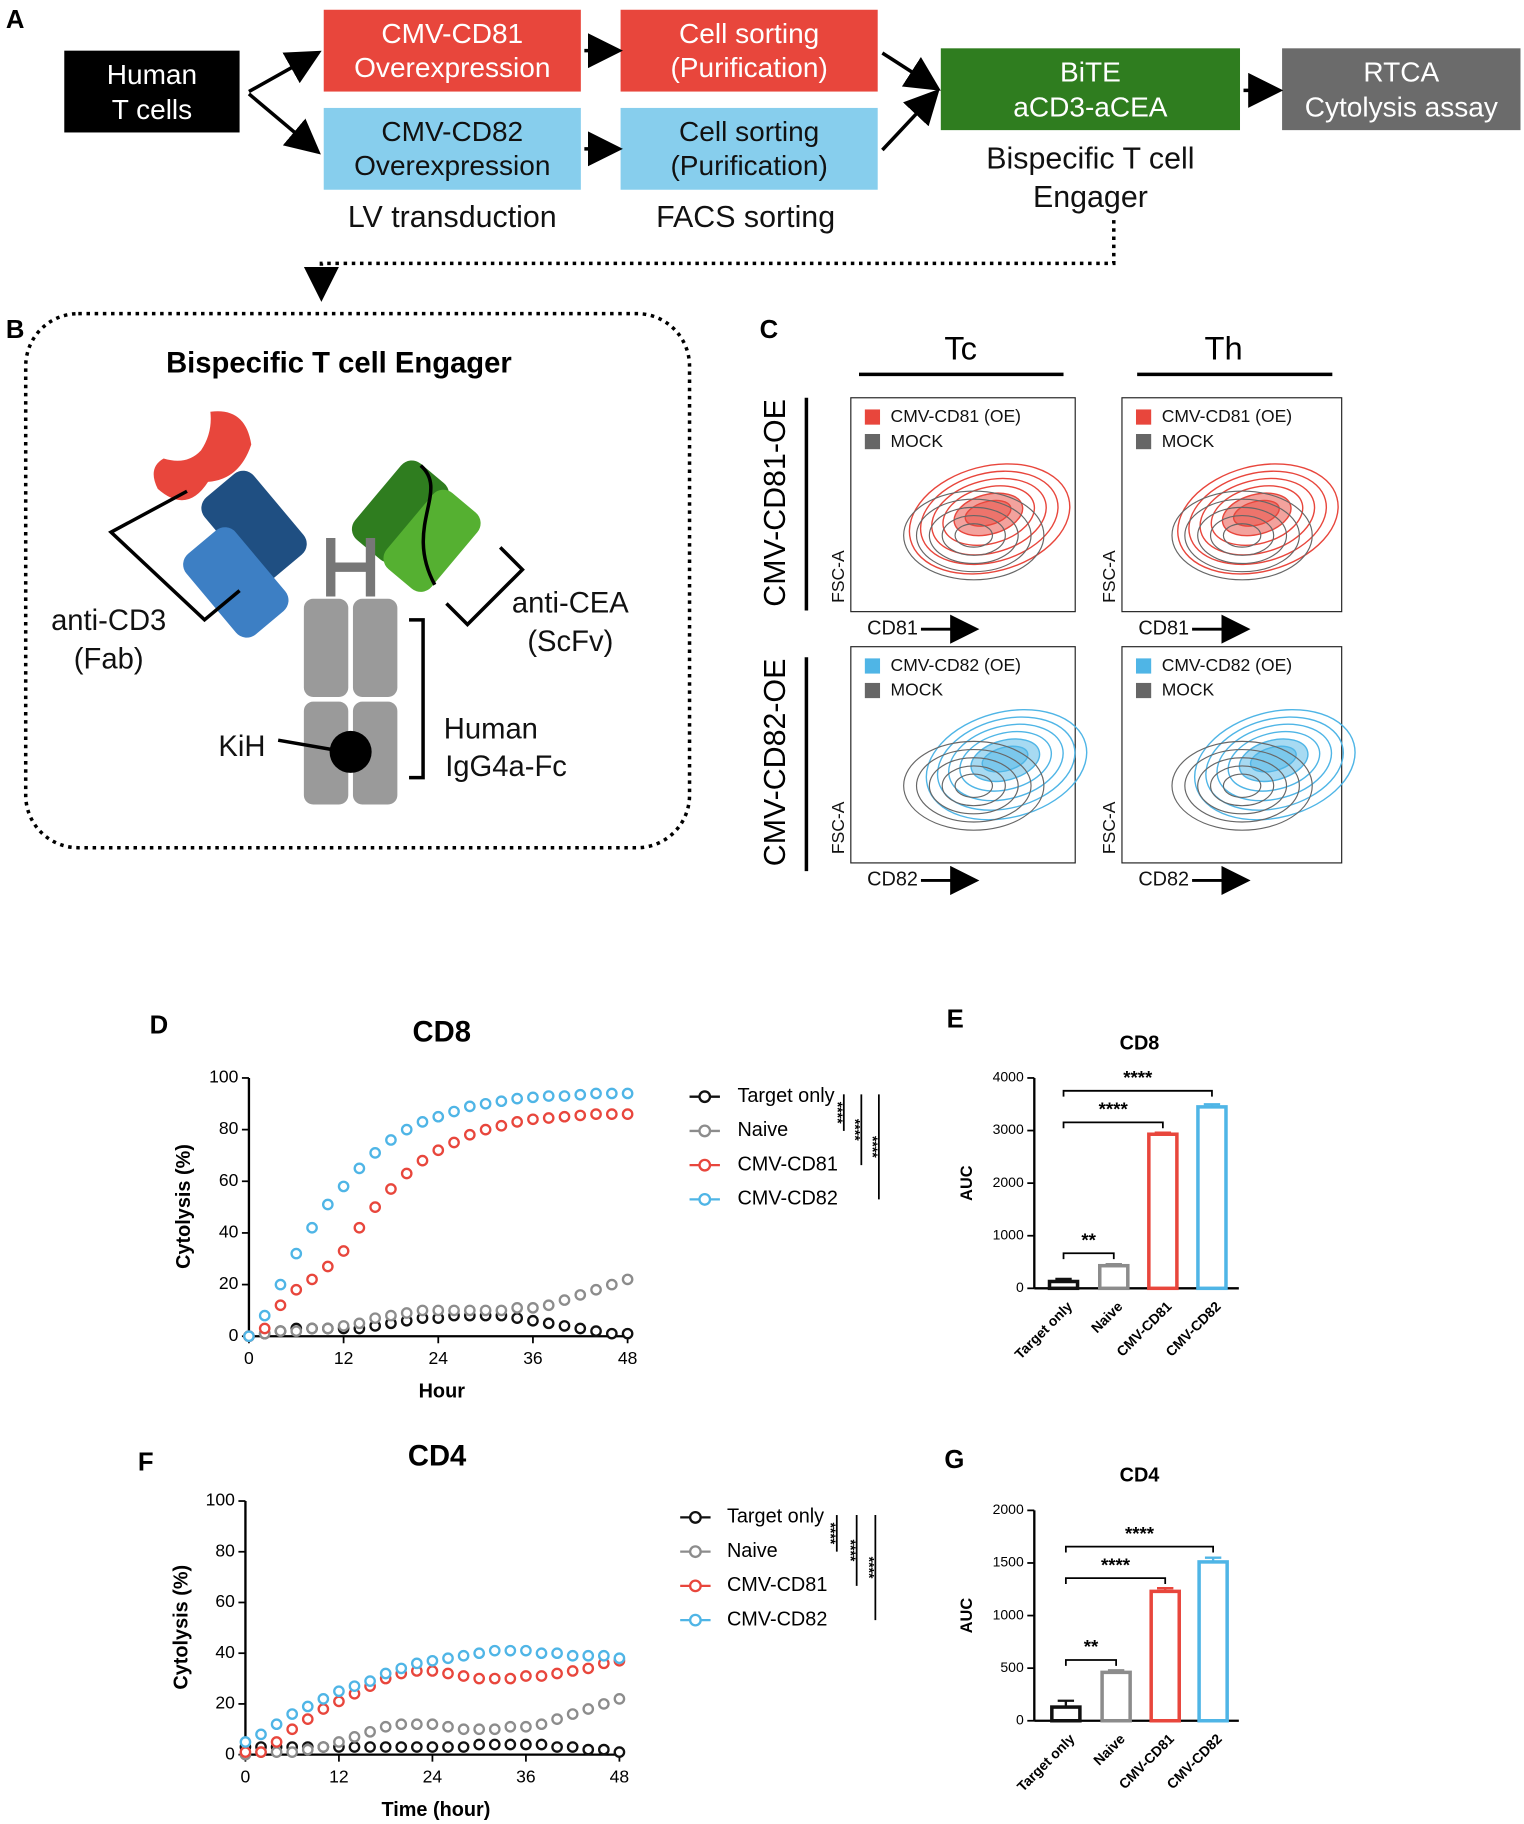 The height and width of the screenshot is (1824, 1524). What do you see at coordinates (570, 603) in the screenshot?
I see `label: anti-CEA` at bounding box center [570, 603].